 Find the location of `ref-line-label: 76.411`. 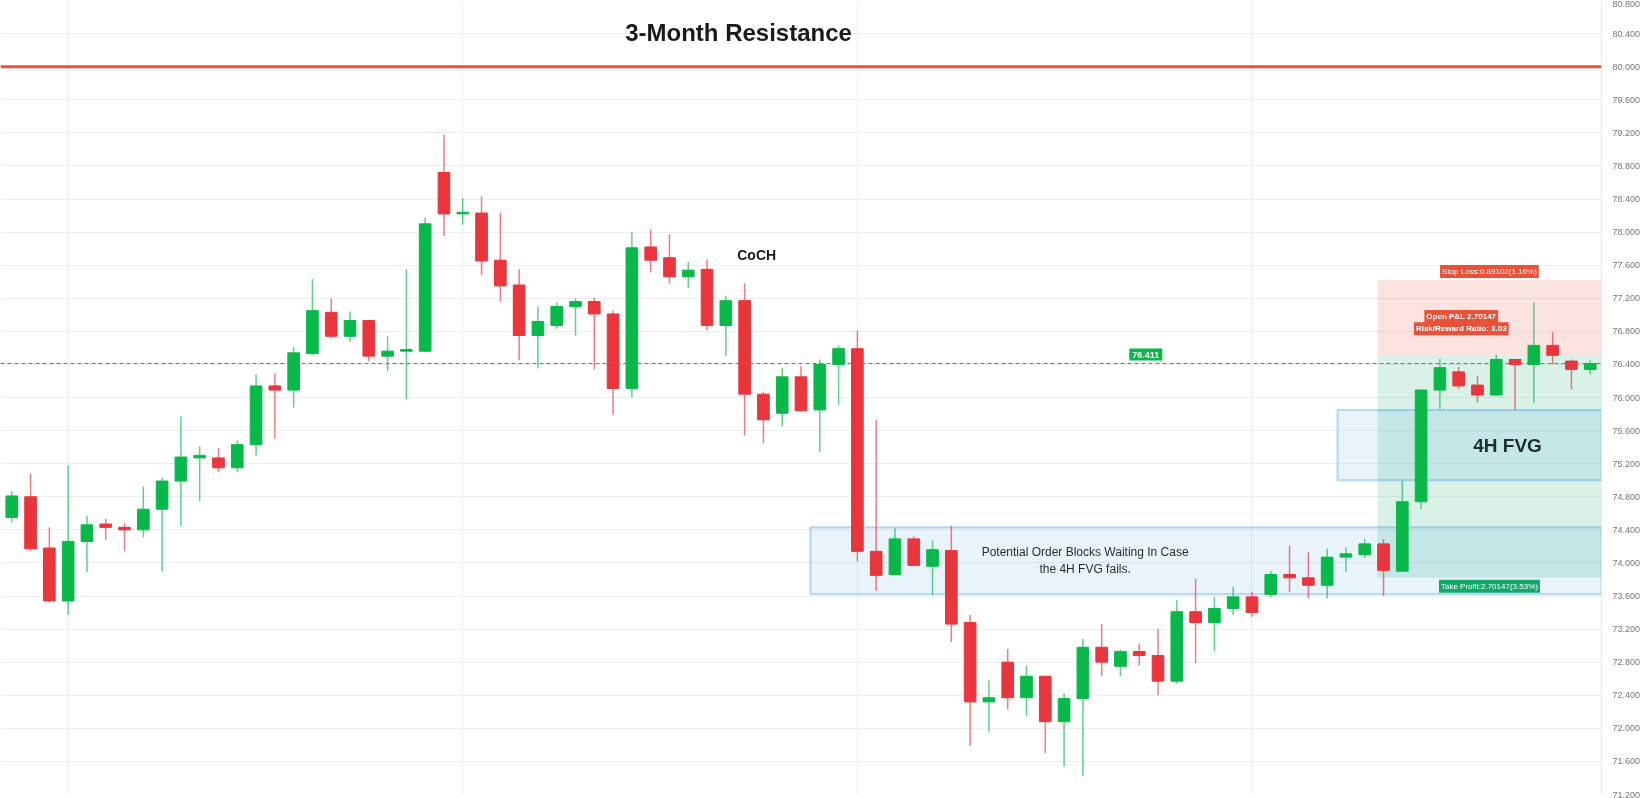

ref-line-label: 76.411 is located at coordinates (1146, 354).